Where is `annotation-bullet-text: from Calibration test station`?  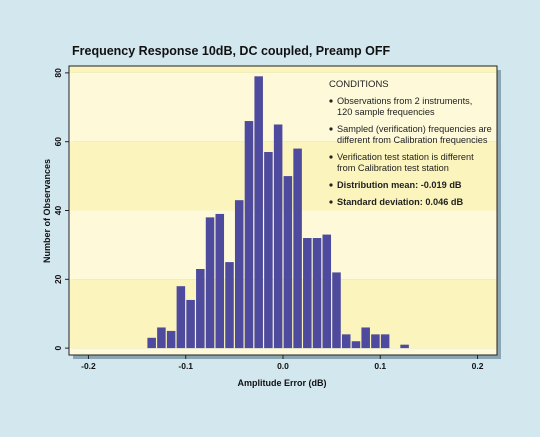
annotation-bullet-text: from Calibration test station is located at coordinates (393, 168).